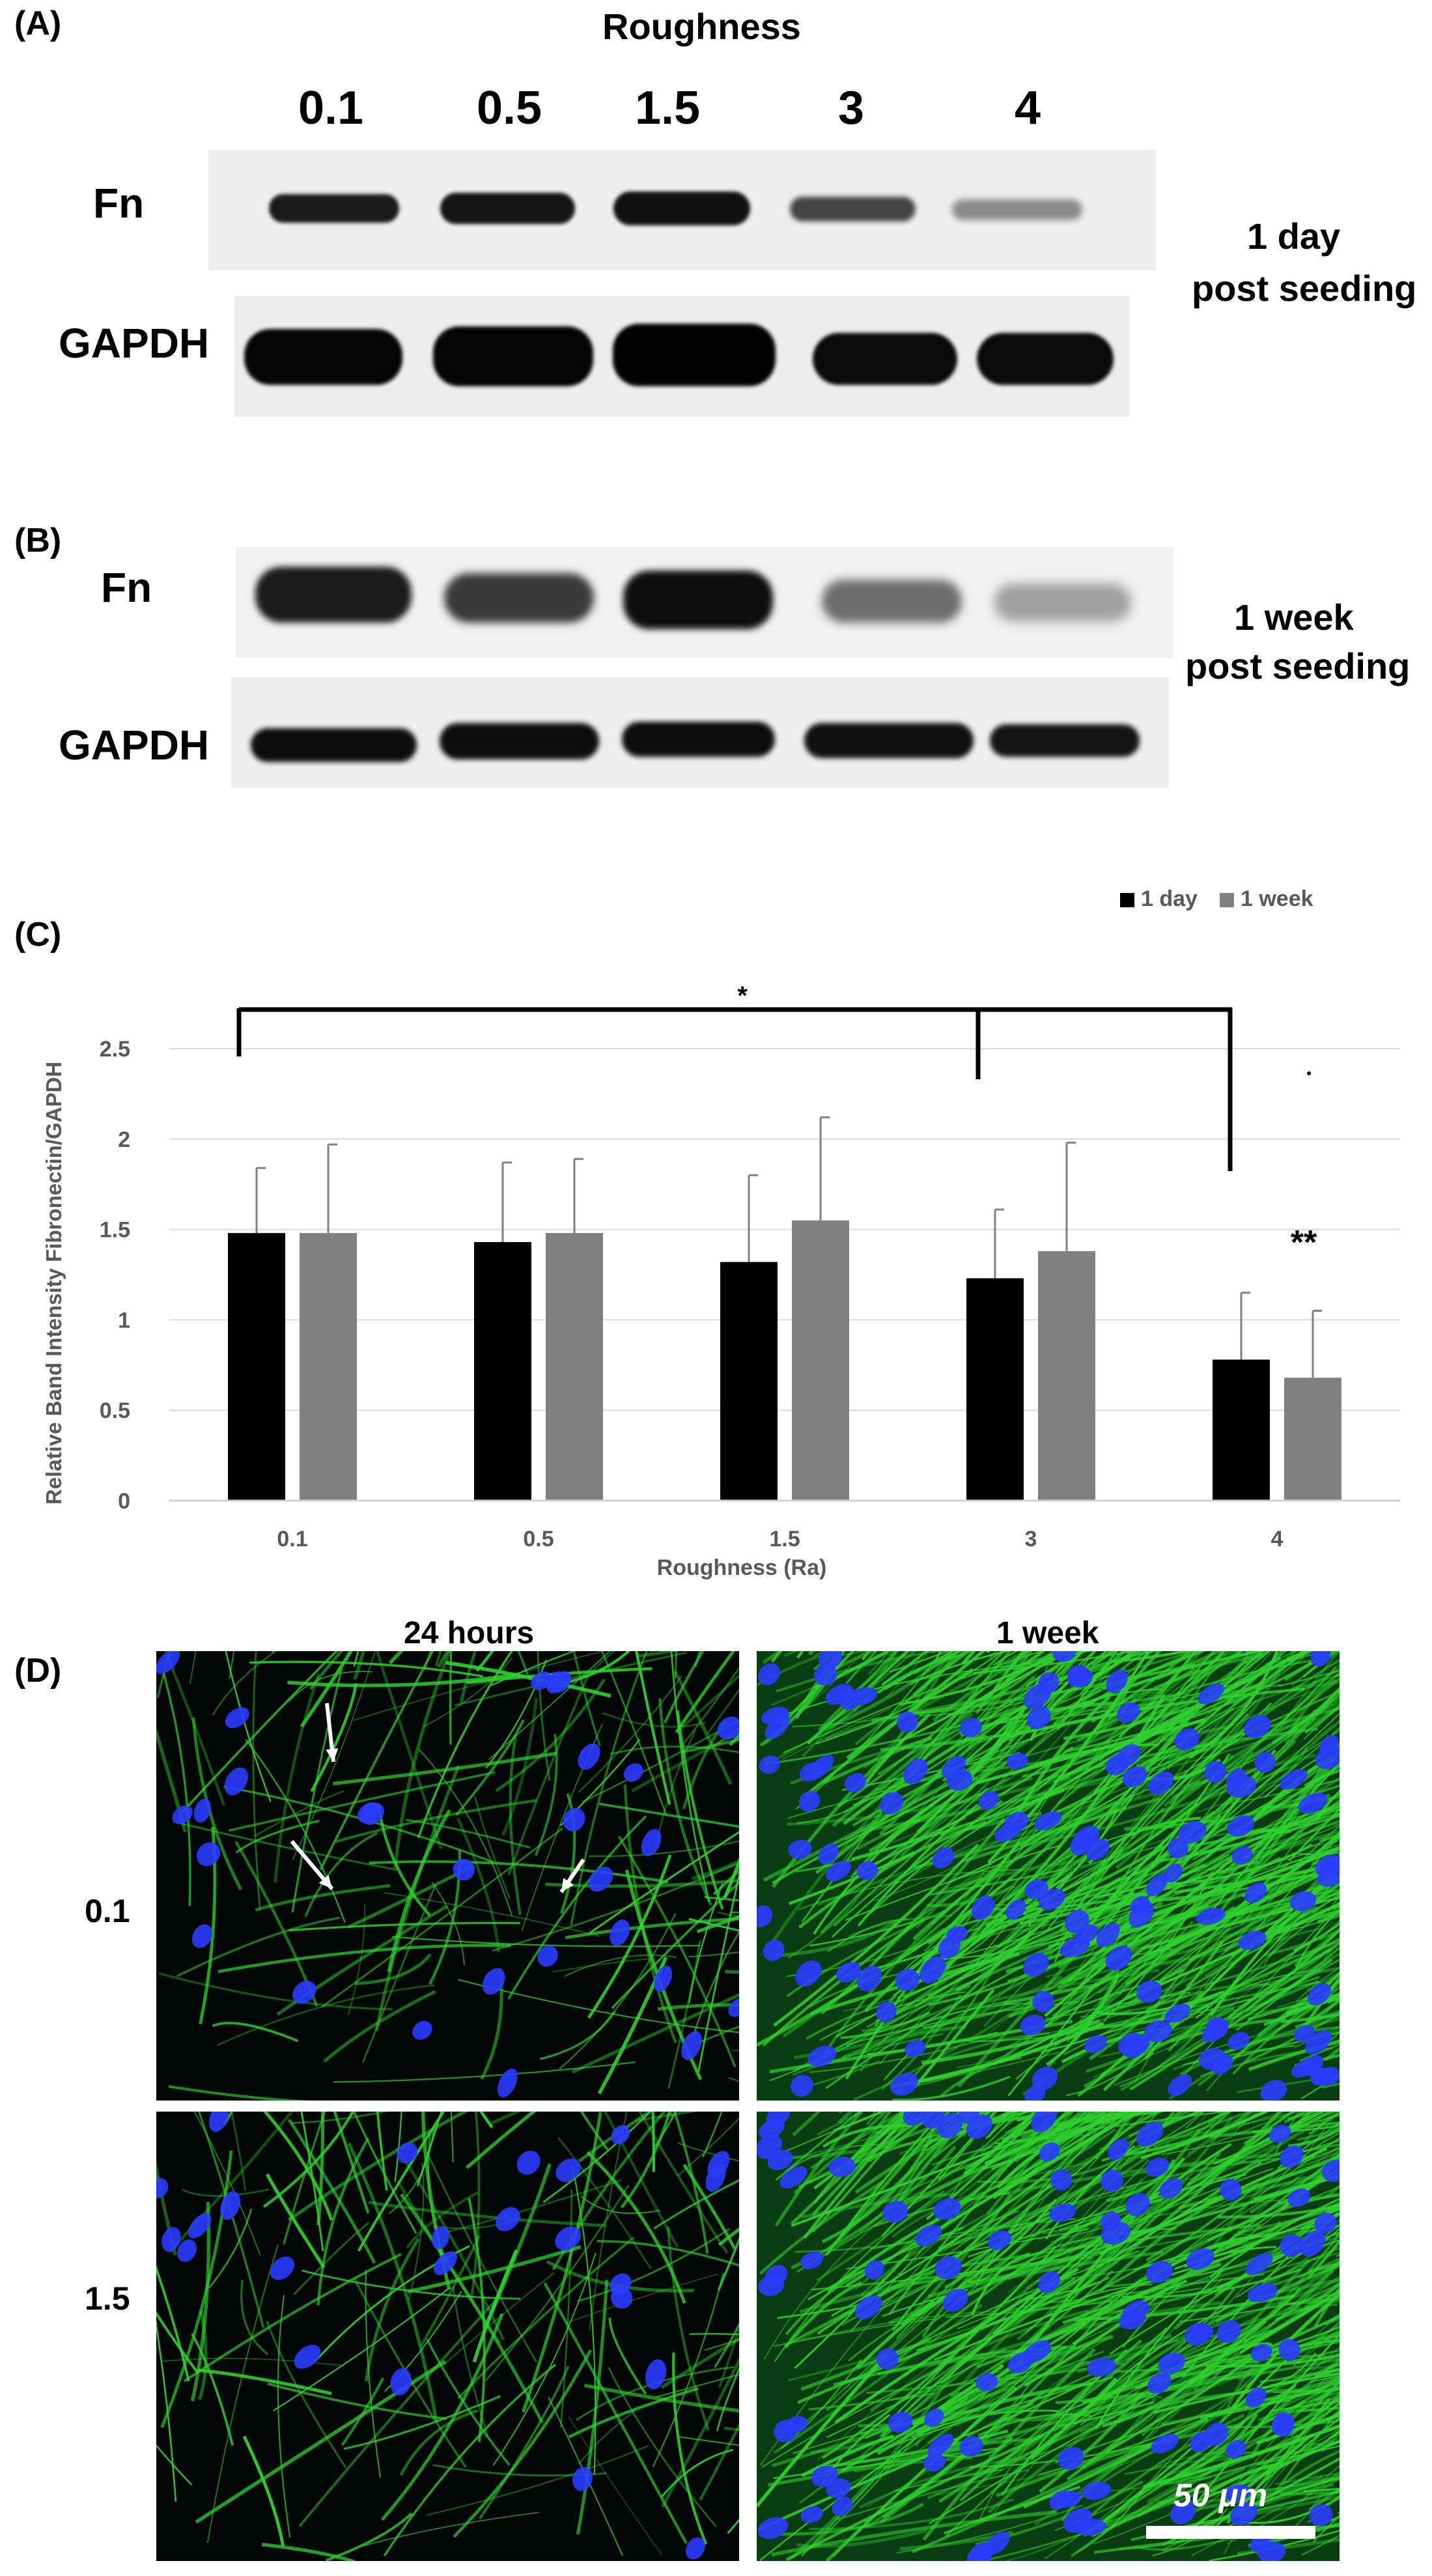 This screenshot has height=2576, width=1432. Describe the element at coordinates (135, 343) in the screenshot. I see `gapdh-row-label-a: GAPDH` at that location.